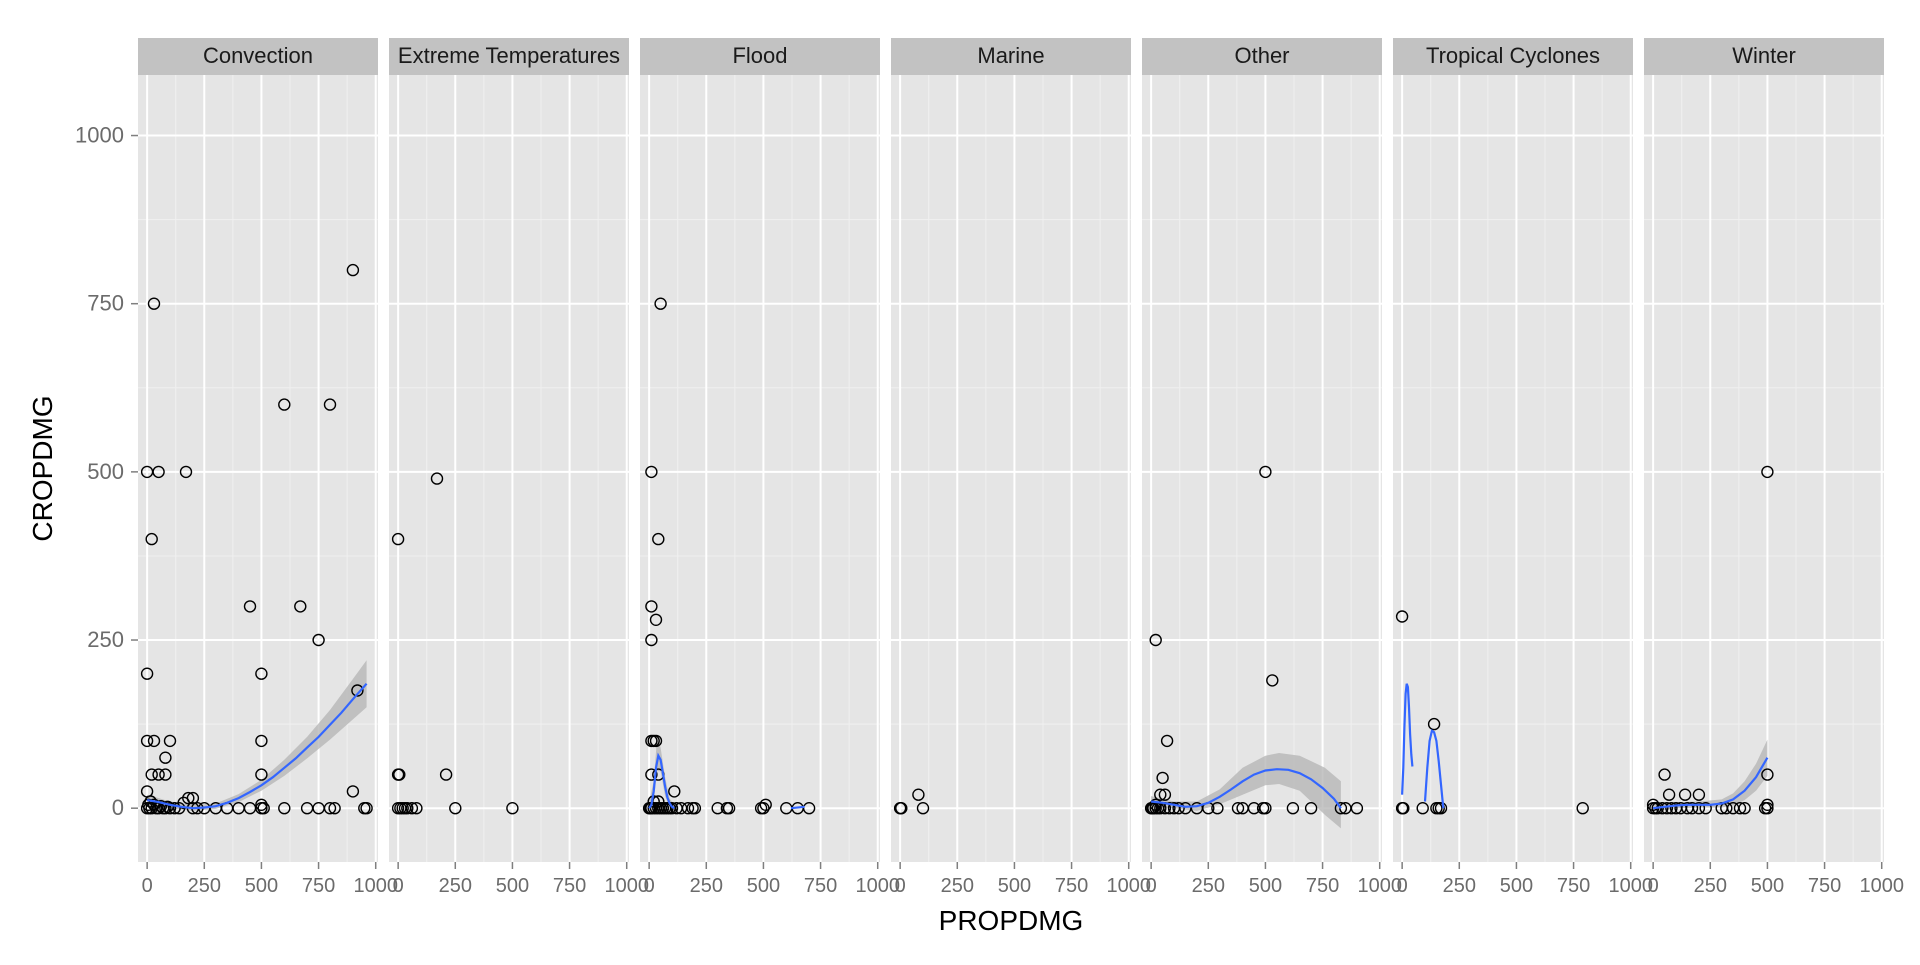 The height and width of the screenshot is (965, 1920). What do you see at coordinates (105, 639) in the screenshot?
I see `y-tick-label: 250` at bounding box center [105, 639].